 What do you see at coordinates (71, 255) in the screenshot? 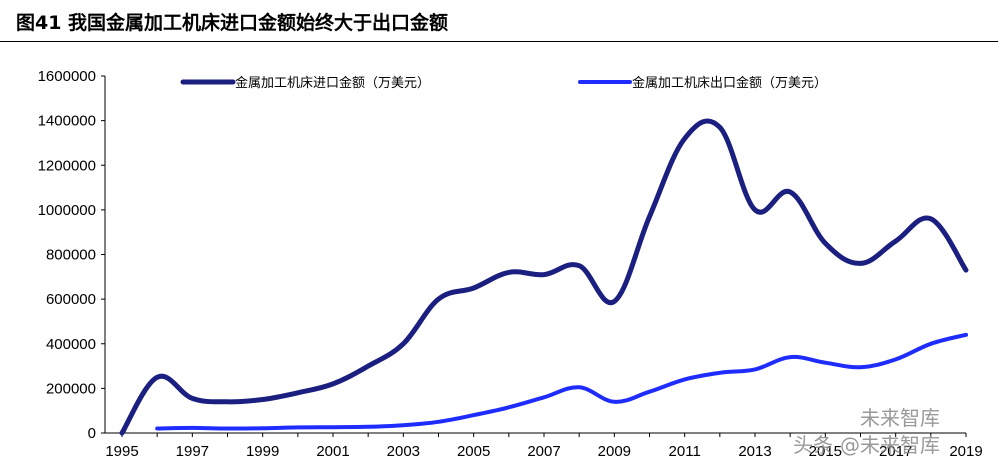
I see `y-tick-label: 800000` at bounding box center [71, 255].